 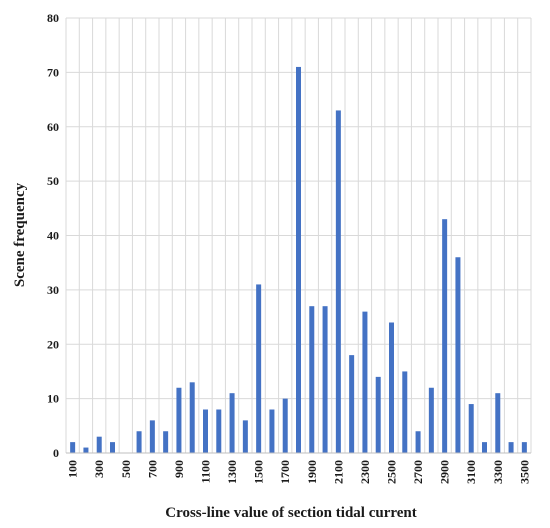 What do you see at coordinates (232, 472) in the screenshot?
I see `x-tick-label: 1300` at bounding box center [232, 472].